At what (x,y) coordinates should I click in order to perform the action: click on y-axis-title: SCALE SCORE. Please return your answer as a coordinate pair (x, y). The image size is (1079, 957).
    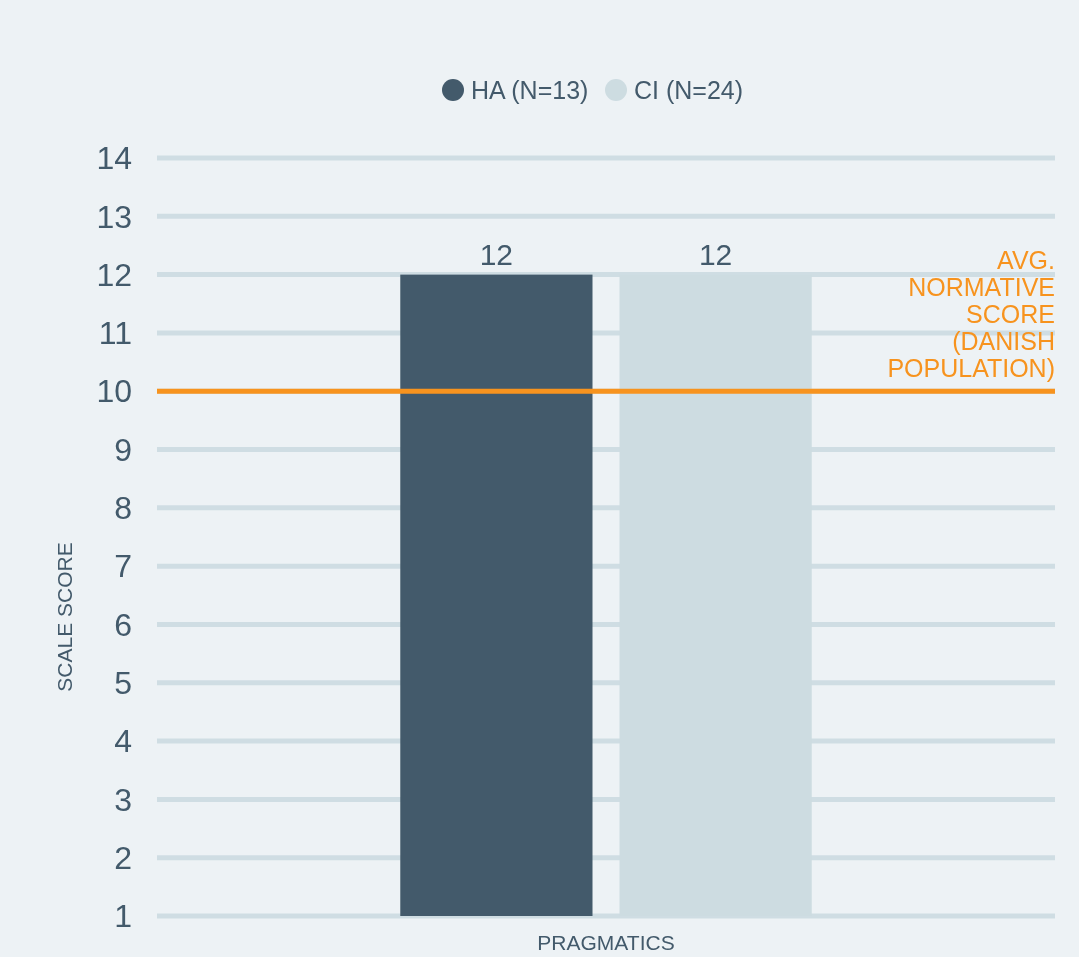
    Looking at the image, I should click on (64, 617).